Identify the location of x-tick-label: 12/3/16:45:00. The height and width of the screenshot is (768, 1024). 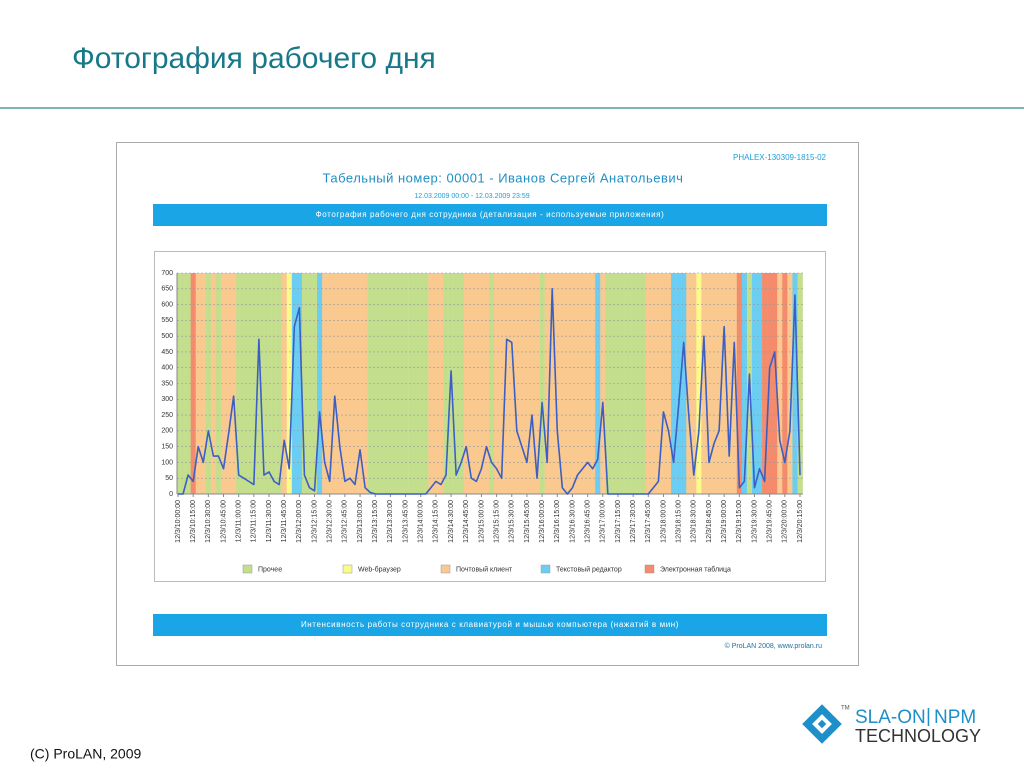
(587, 521).